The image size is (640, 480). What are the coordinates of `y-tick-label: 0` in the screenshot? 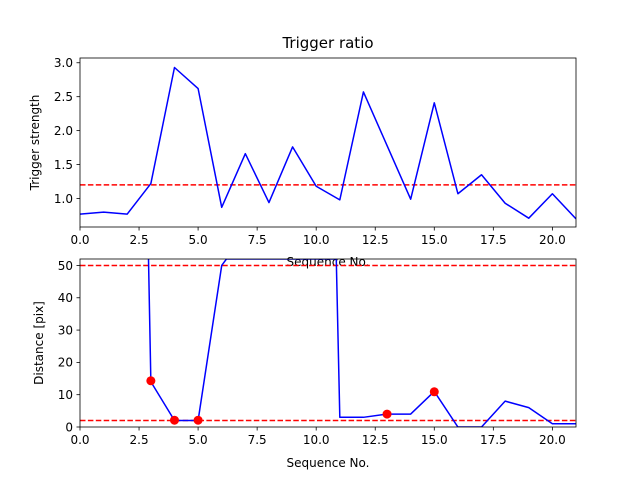 It's located at (69, 427).